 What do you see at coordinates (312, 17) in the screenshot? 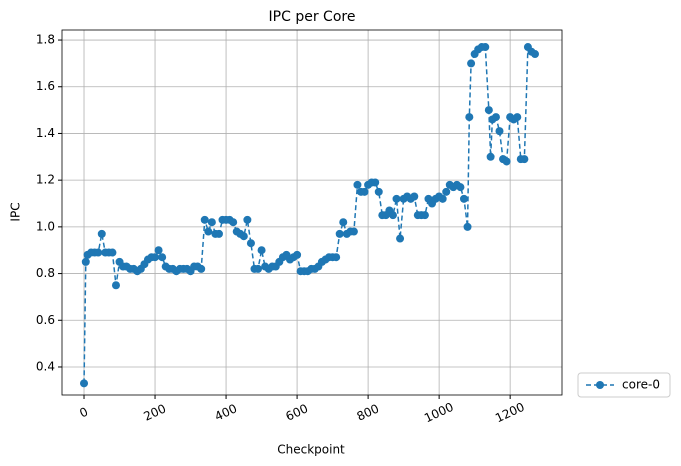
I see `chart-title: IPC per Core` at bounding box center [312, 17].